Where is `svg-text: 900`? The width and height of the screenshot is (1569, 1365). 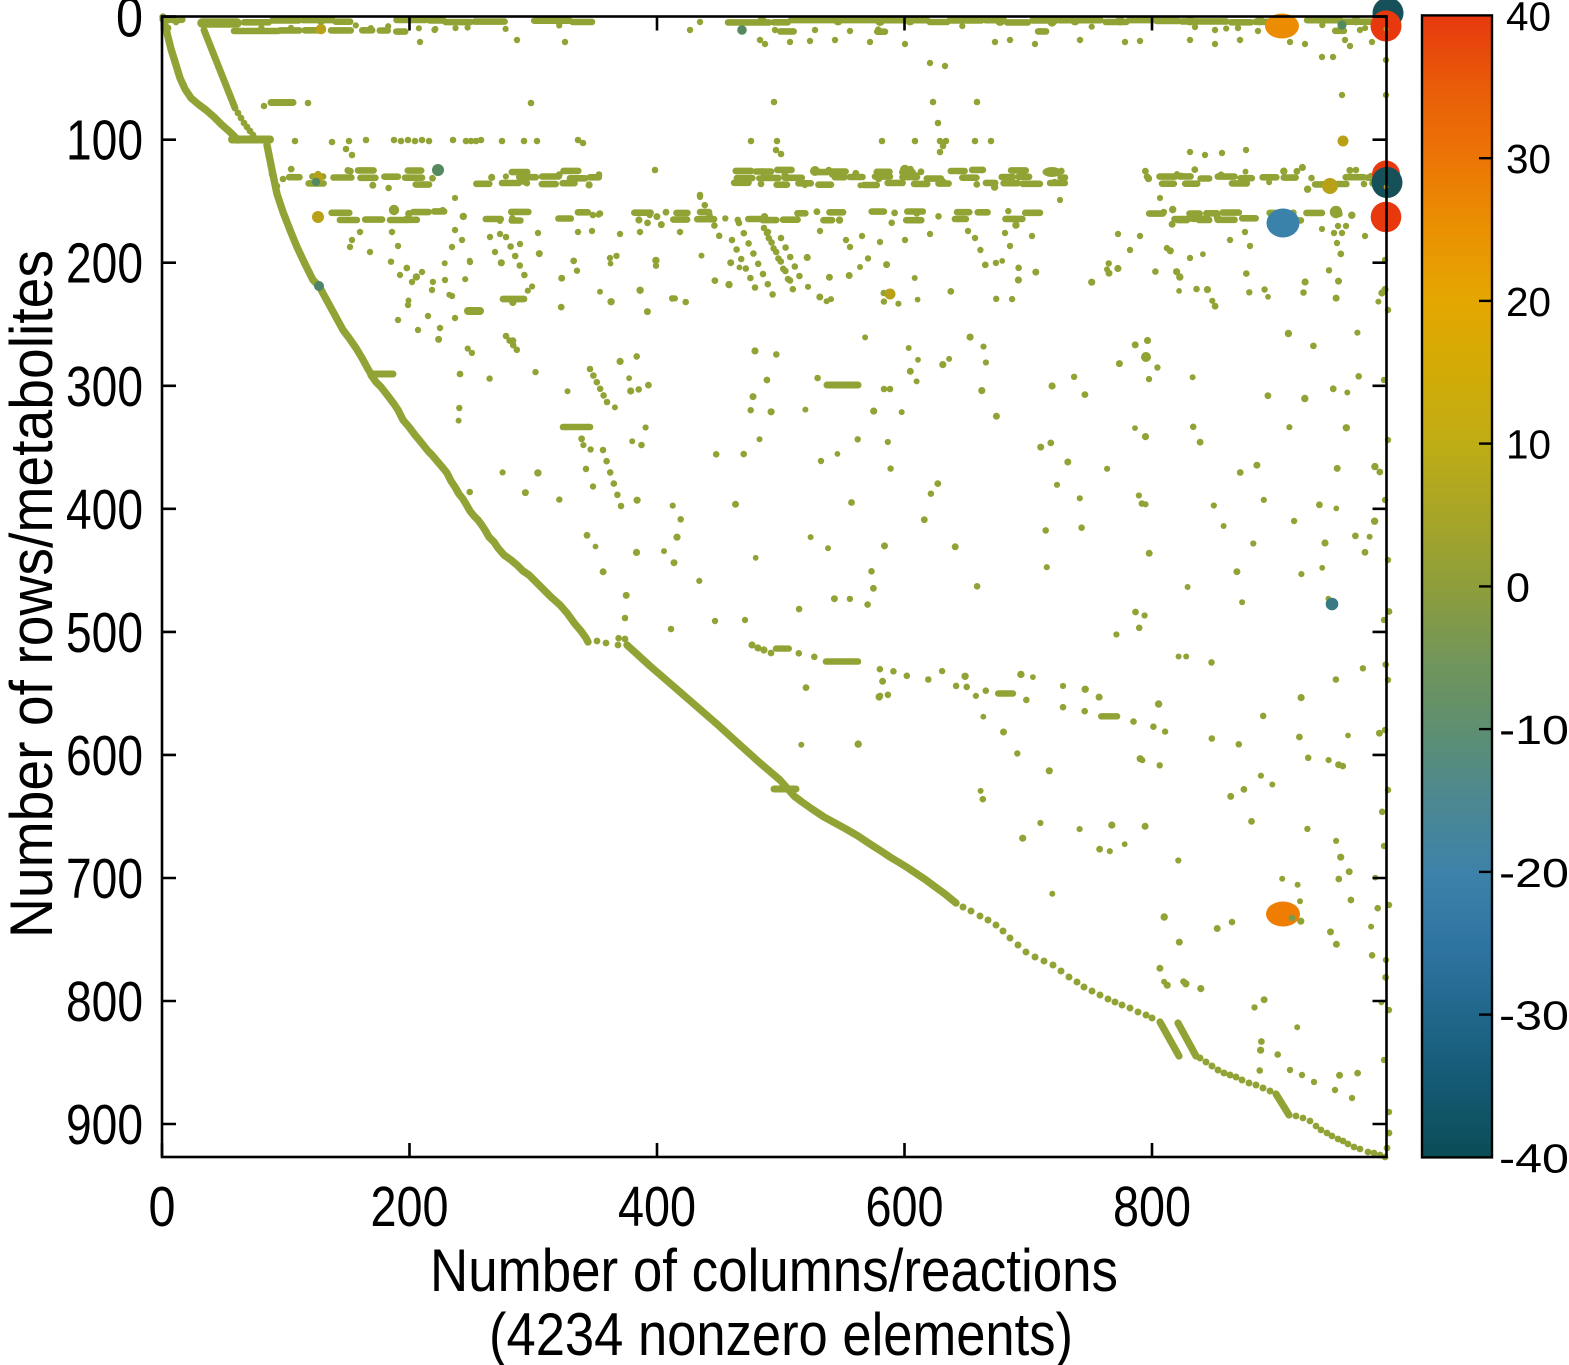
svg-text: 900 is located at coordinates (104, 1125).